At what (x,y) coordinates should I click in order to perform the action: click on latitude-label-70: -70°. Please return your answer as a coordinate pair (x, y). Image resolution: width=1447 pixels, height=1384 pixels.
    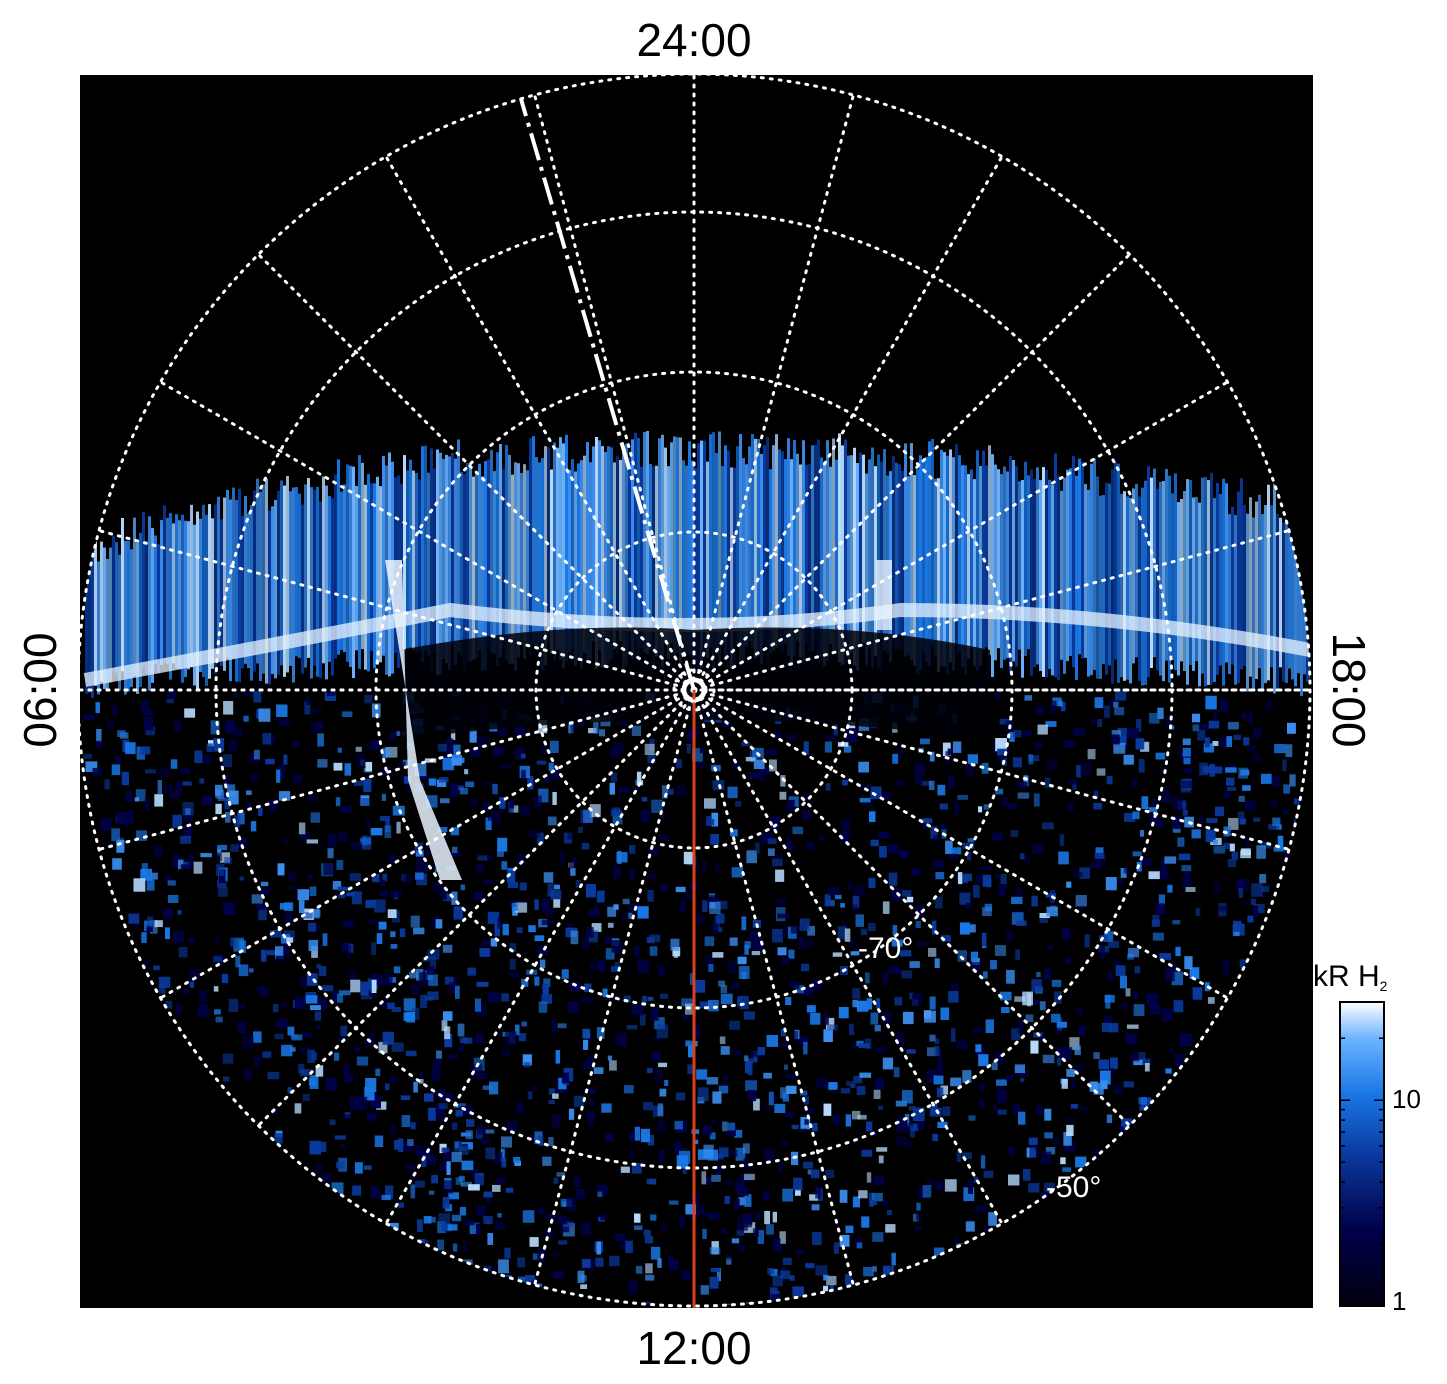
    Looking at the image, I should click on (885, 948).